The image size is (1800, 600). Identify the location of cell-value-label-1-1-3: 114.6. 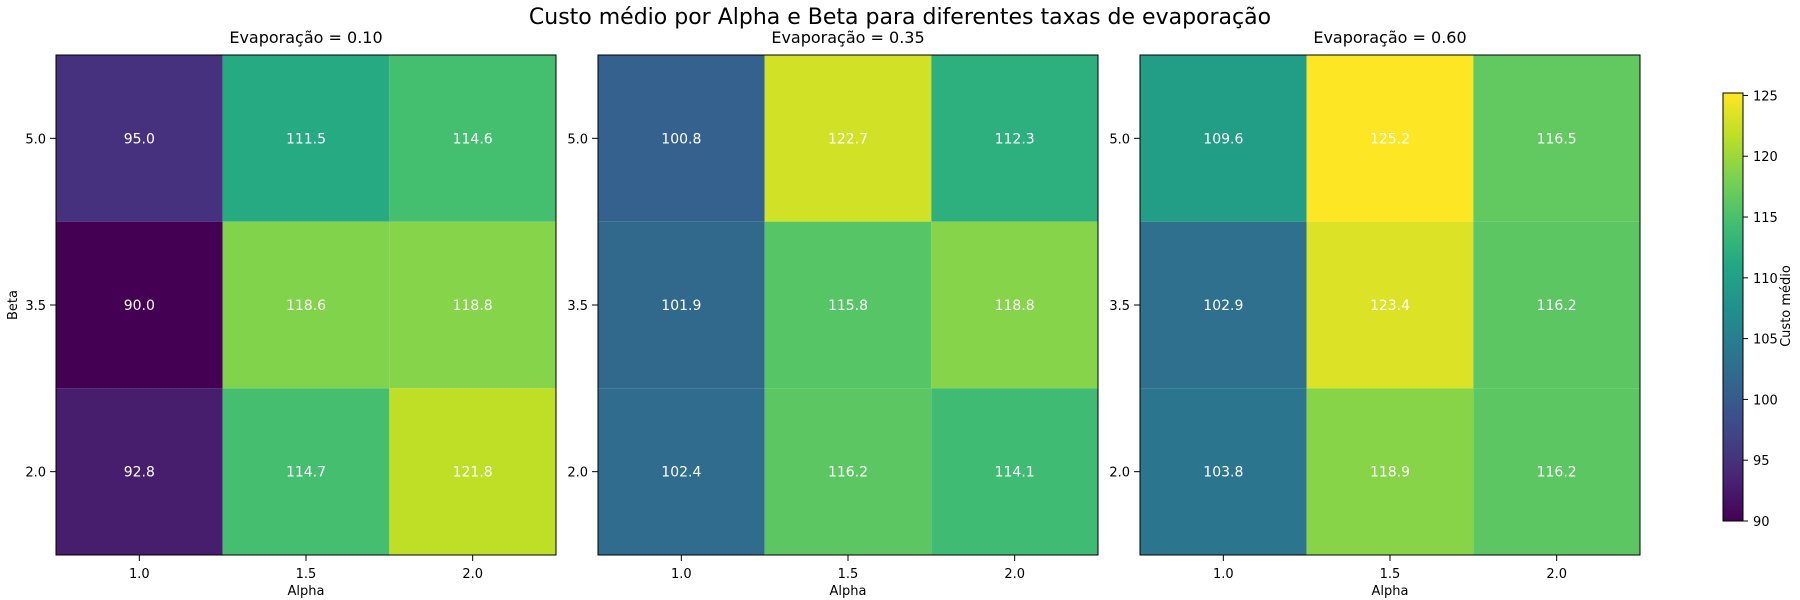
(473, 139).